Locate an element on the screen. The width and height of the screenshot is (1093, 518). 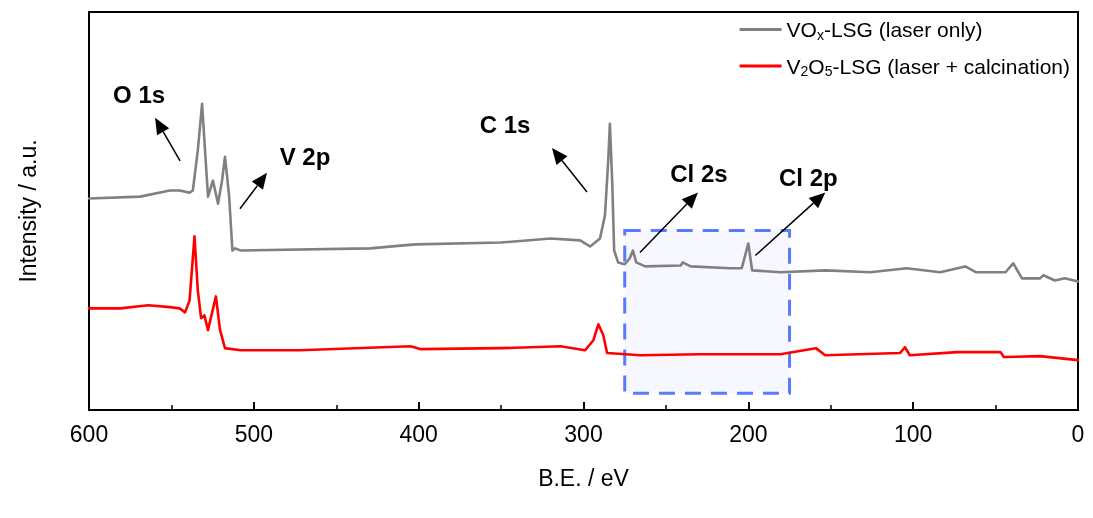
annotation: Cl 2p is located at coordinates (808, 177).